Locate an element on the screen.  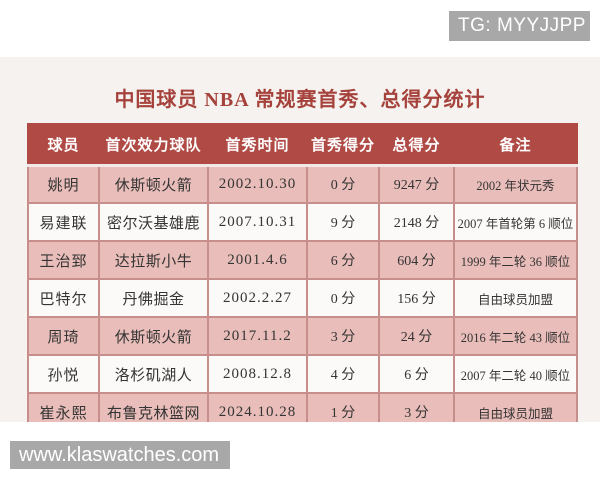
cell-date: 2002.2.27 is located at coordinates (257, 298).